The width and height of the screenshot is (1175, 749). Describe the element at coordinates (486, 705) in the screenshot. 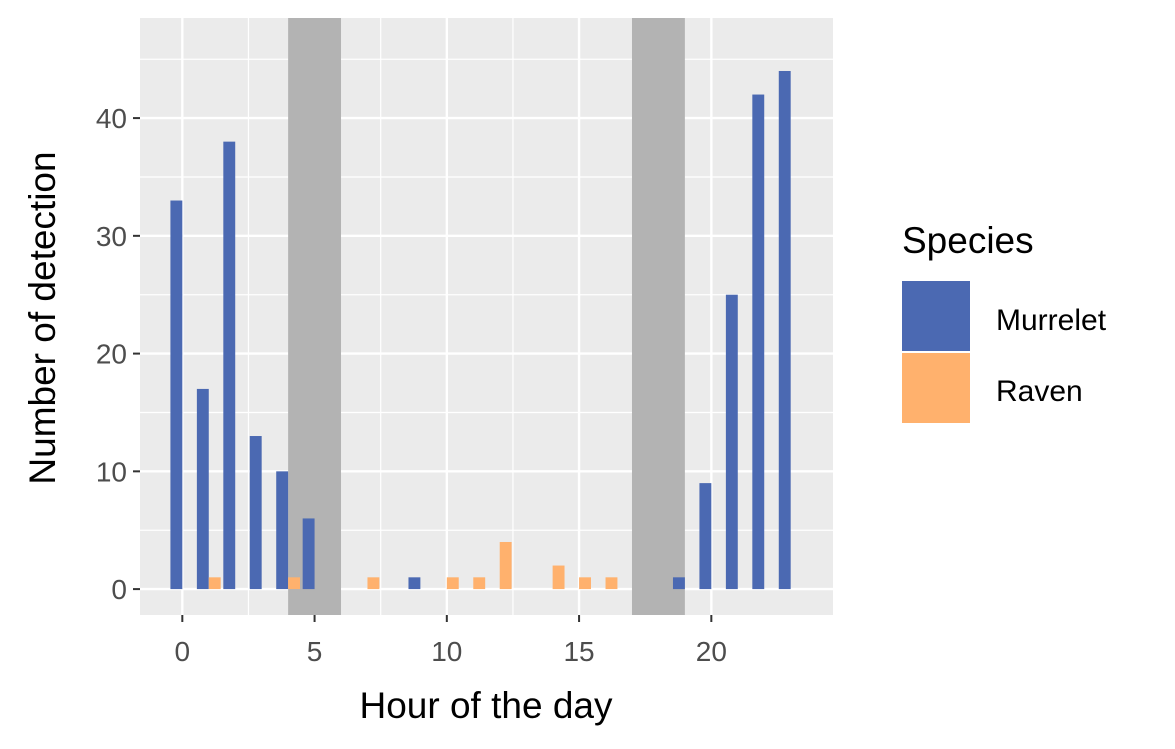

I see `x-axis-title: Hour of the day` at that location.